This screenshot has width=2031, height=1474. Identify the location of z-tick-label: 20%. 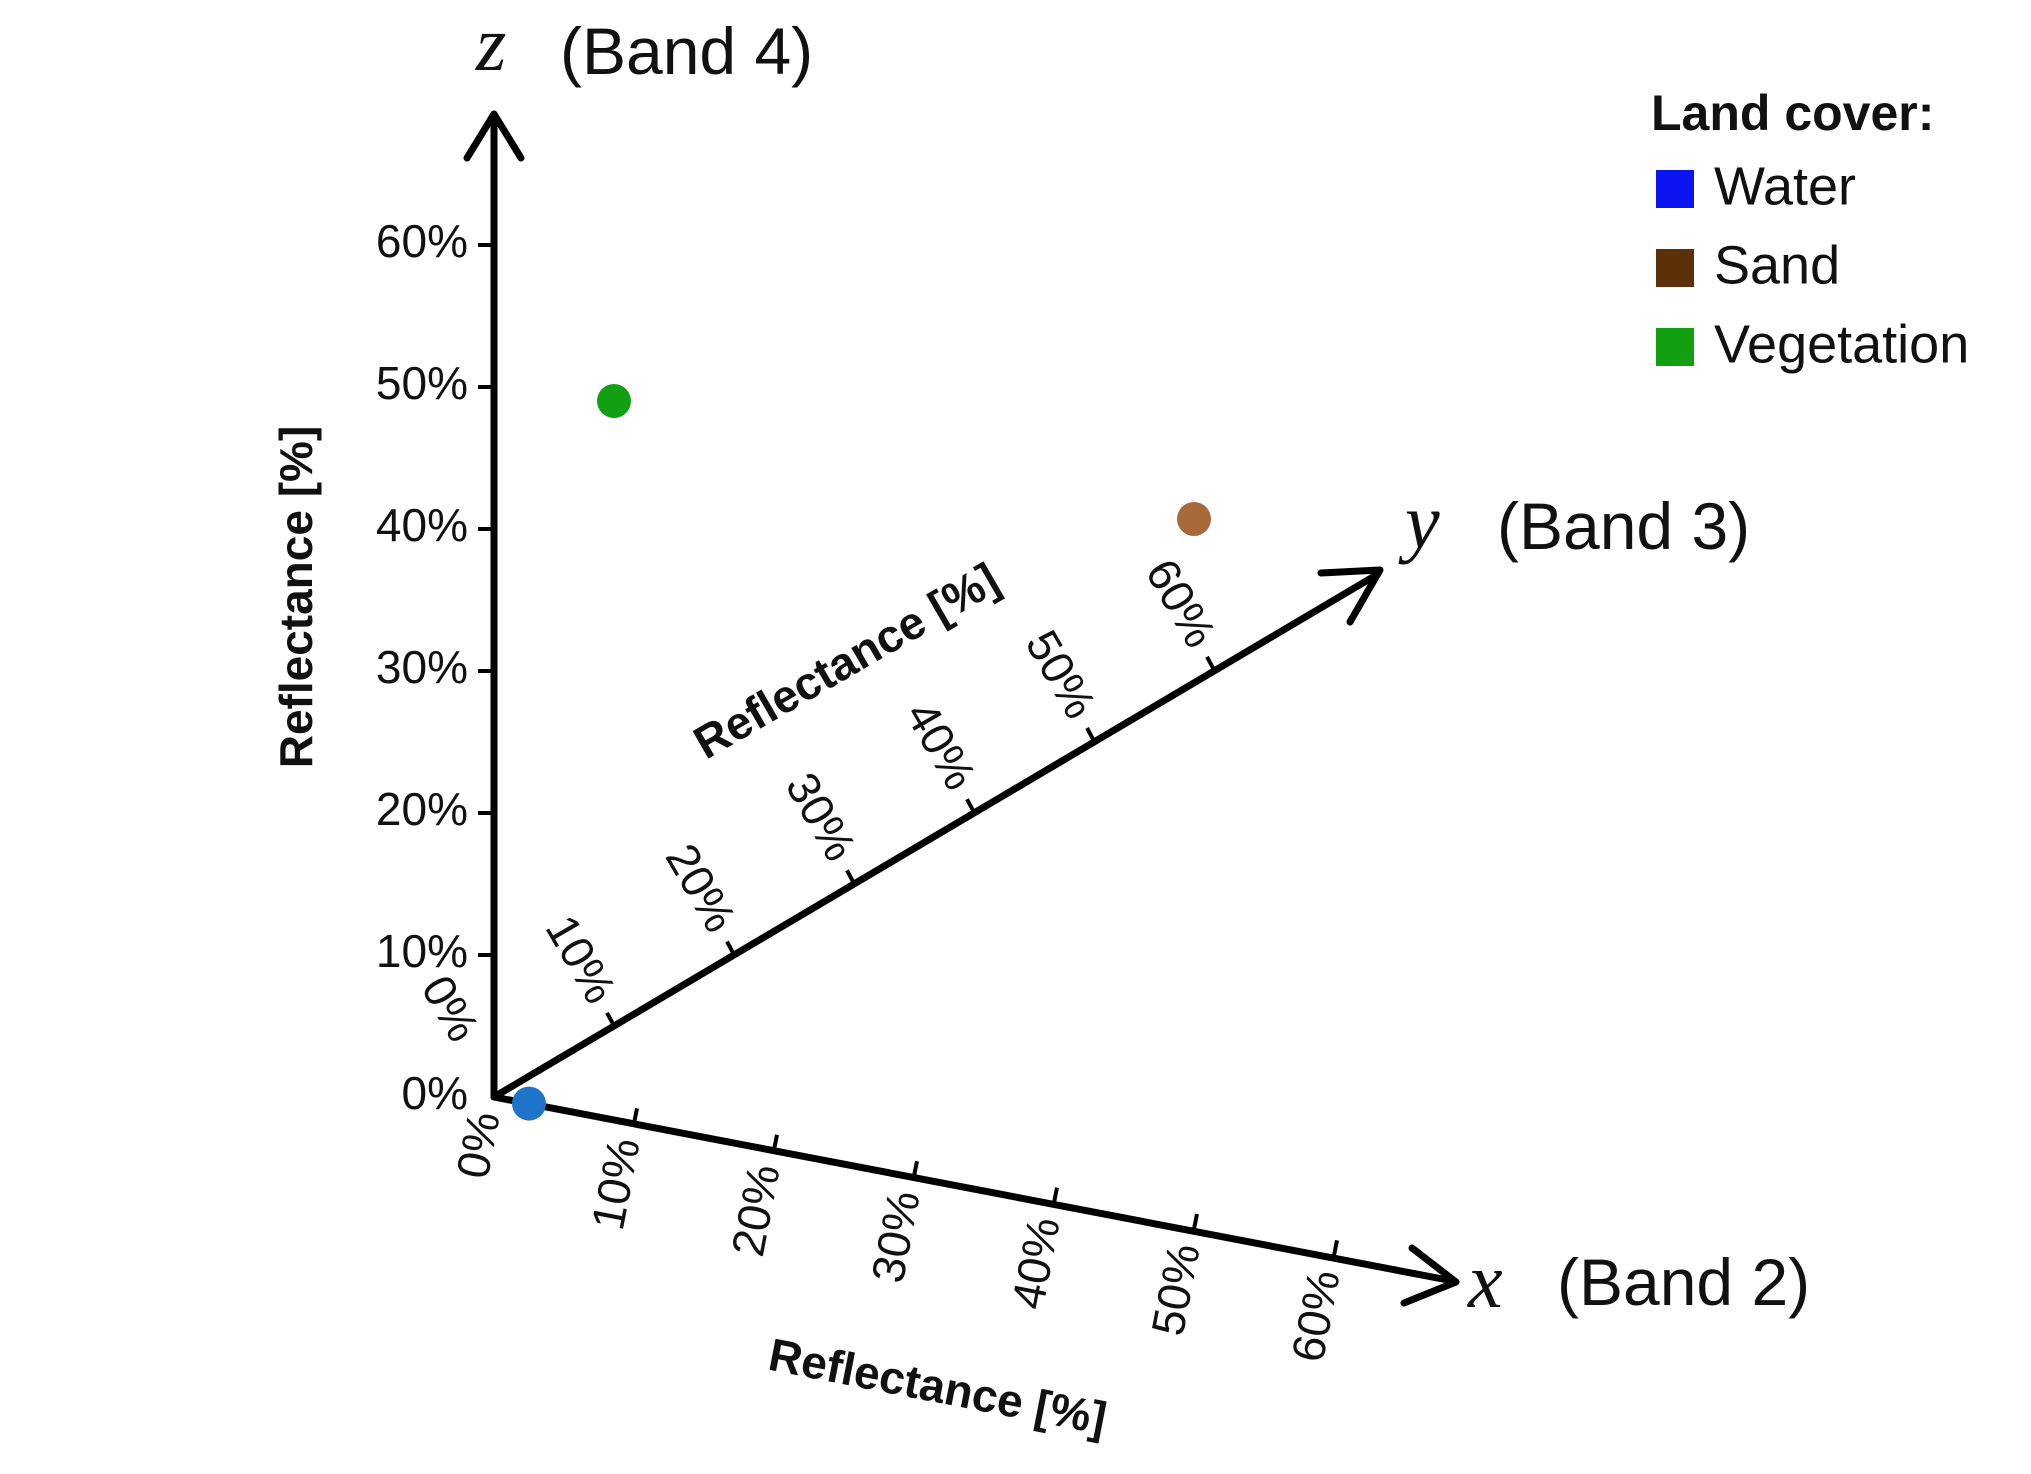
(422, 809).